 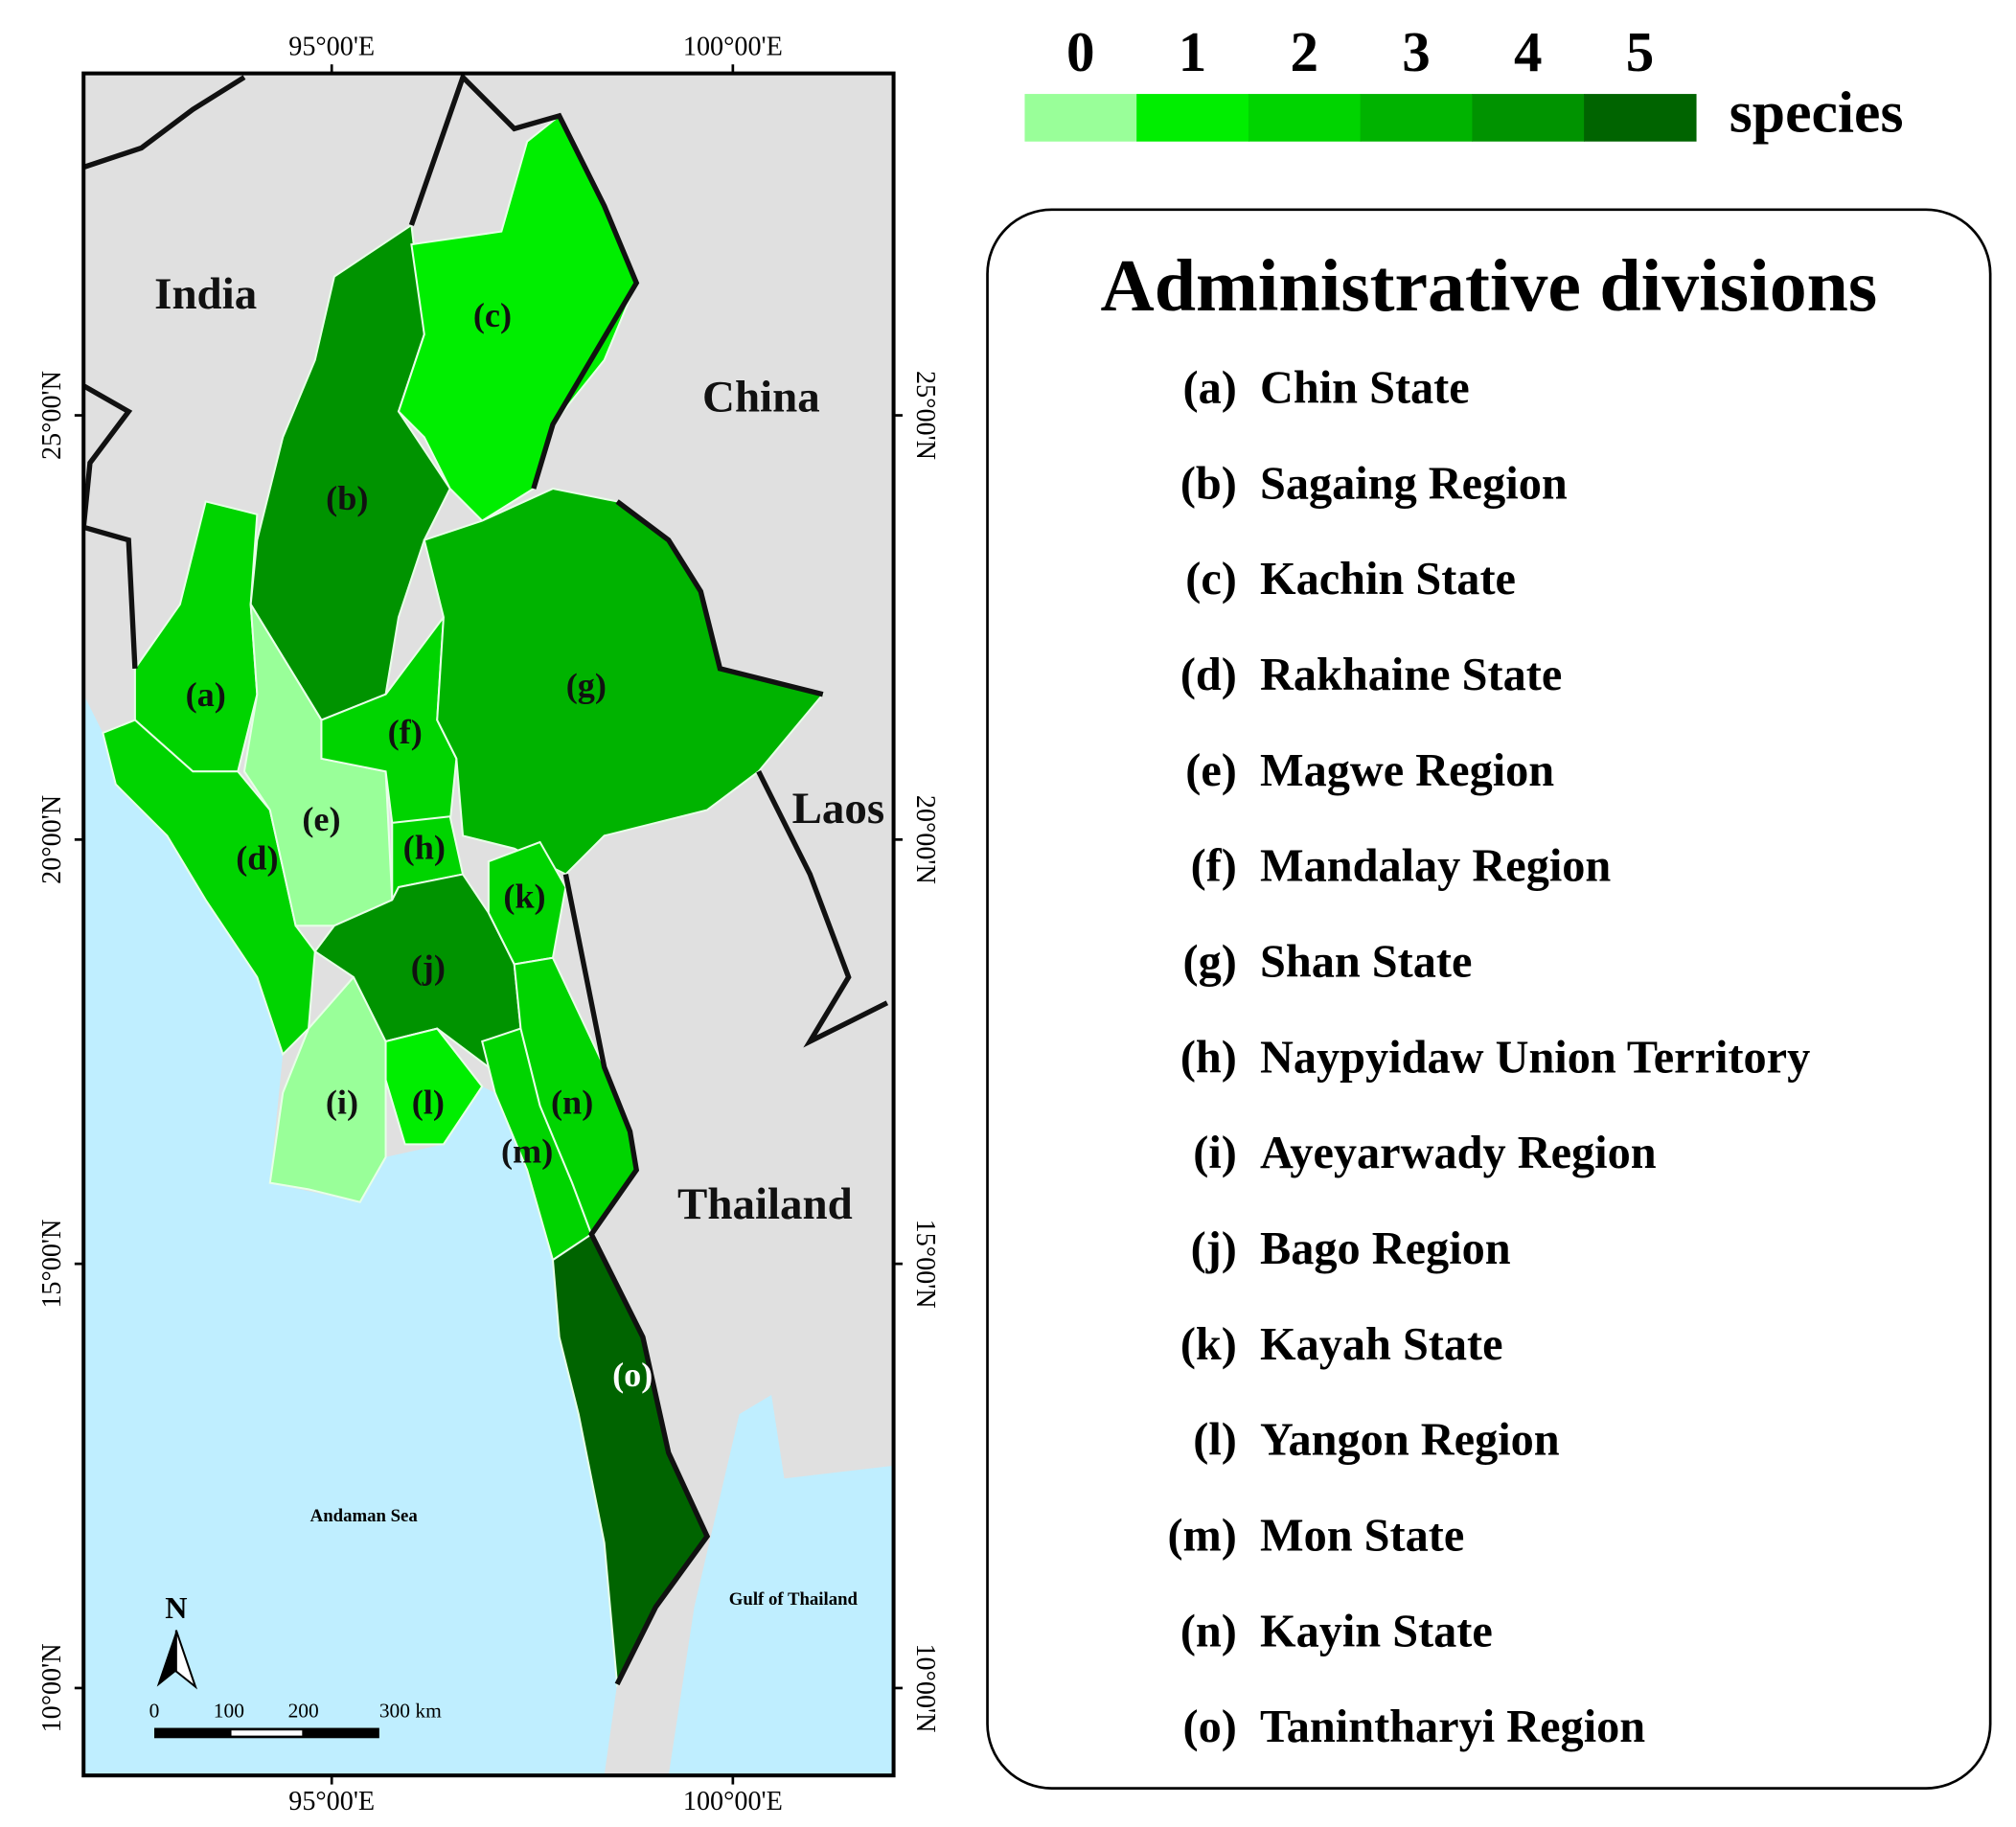 What do you see at coordinates (321, 819) in the screenshot?
I see `region-label: (e)` at bounding box center [321, 819].